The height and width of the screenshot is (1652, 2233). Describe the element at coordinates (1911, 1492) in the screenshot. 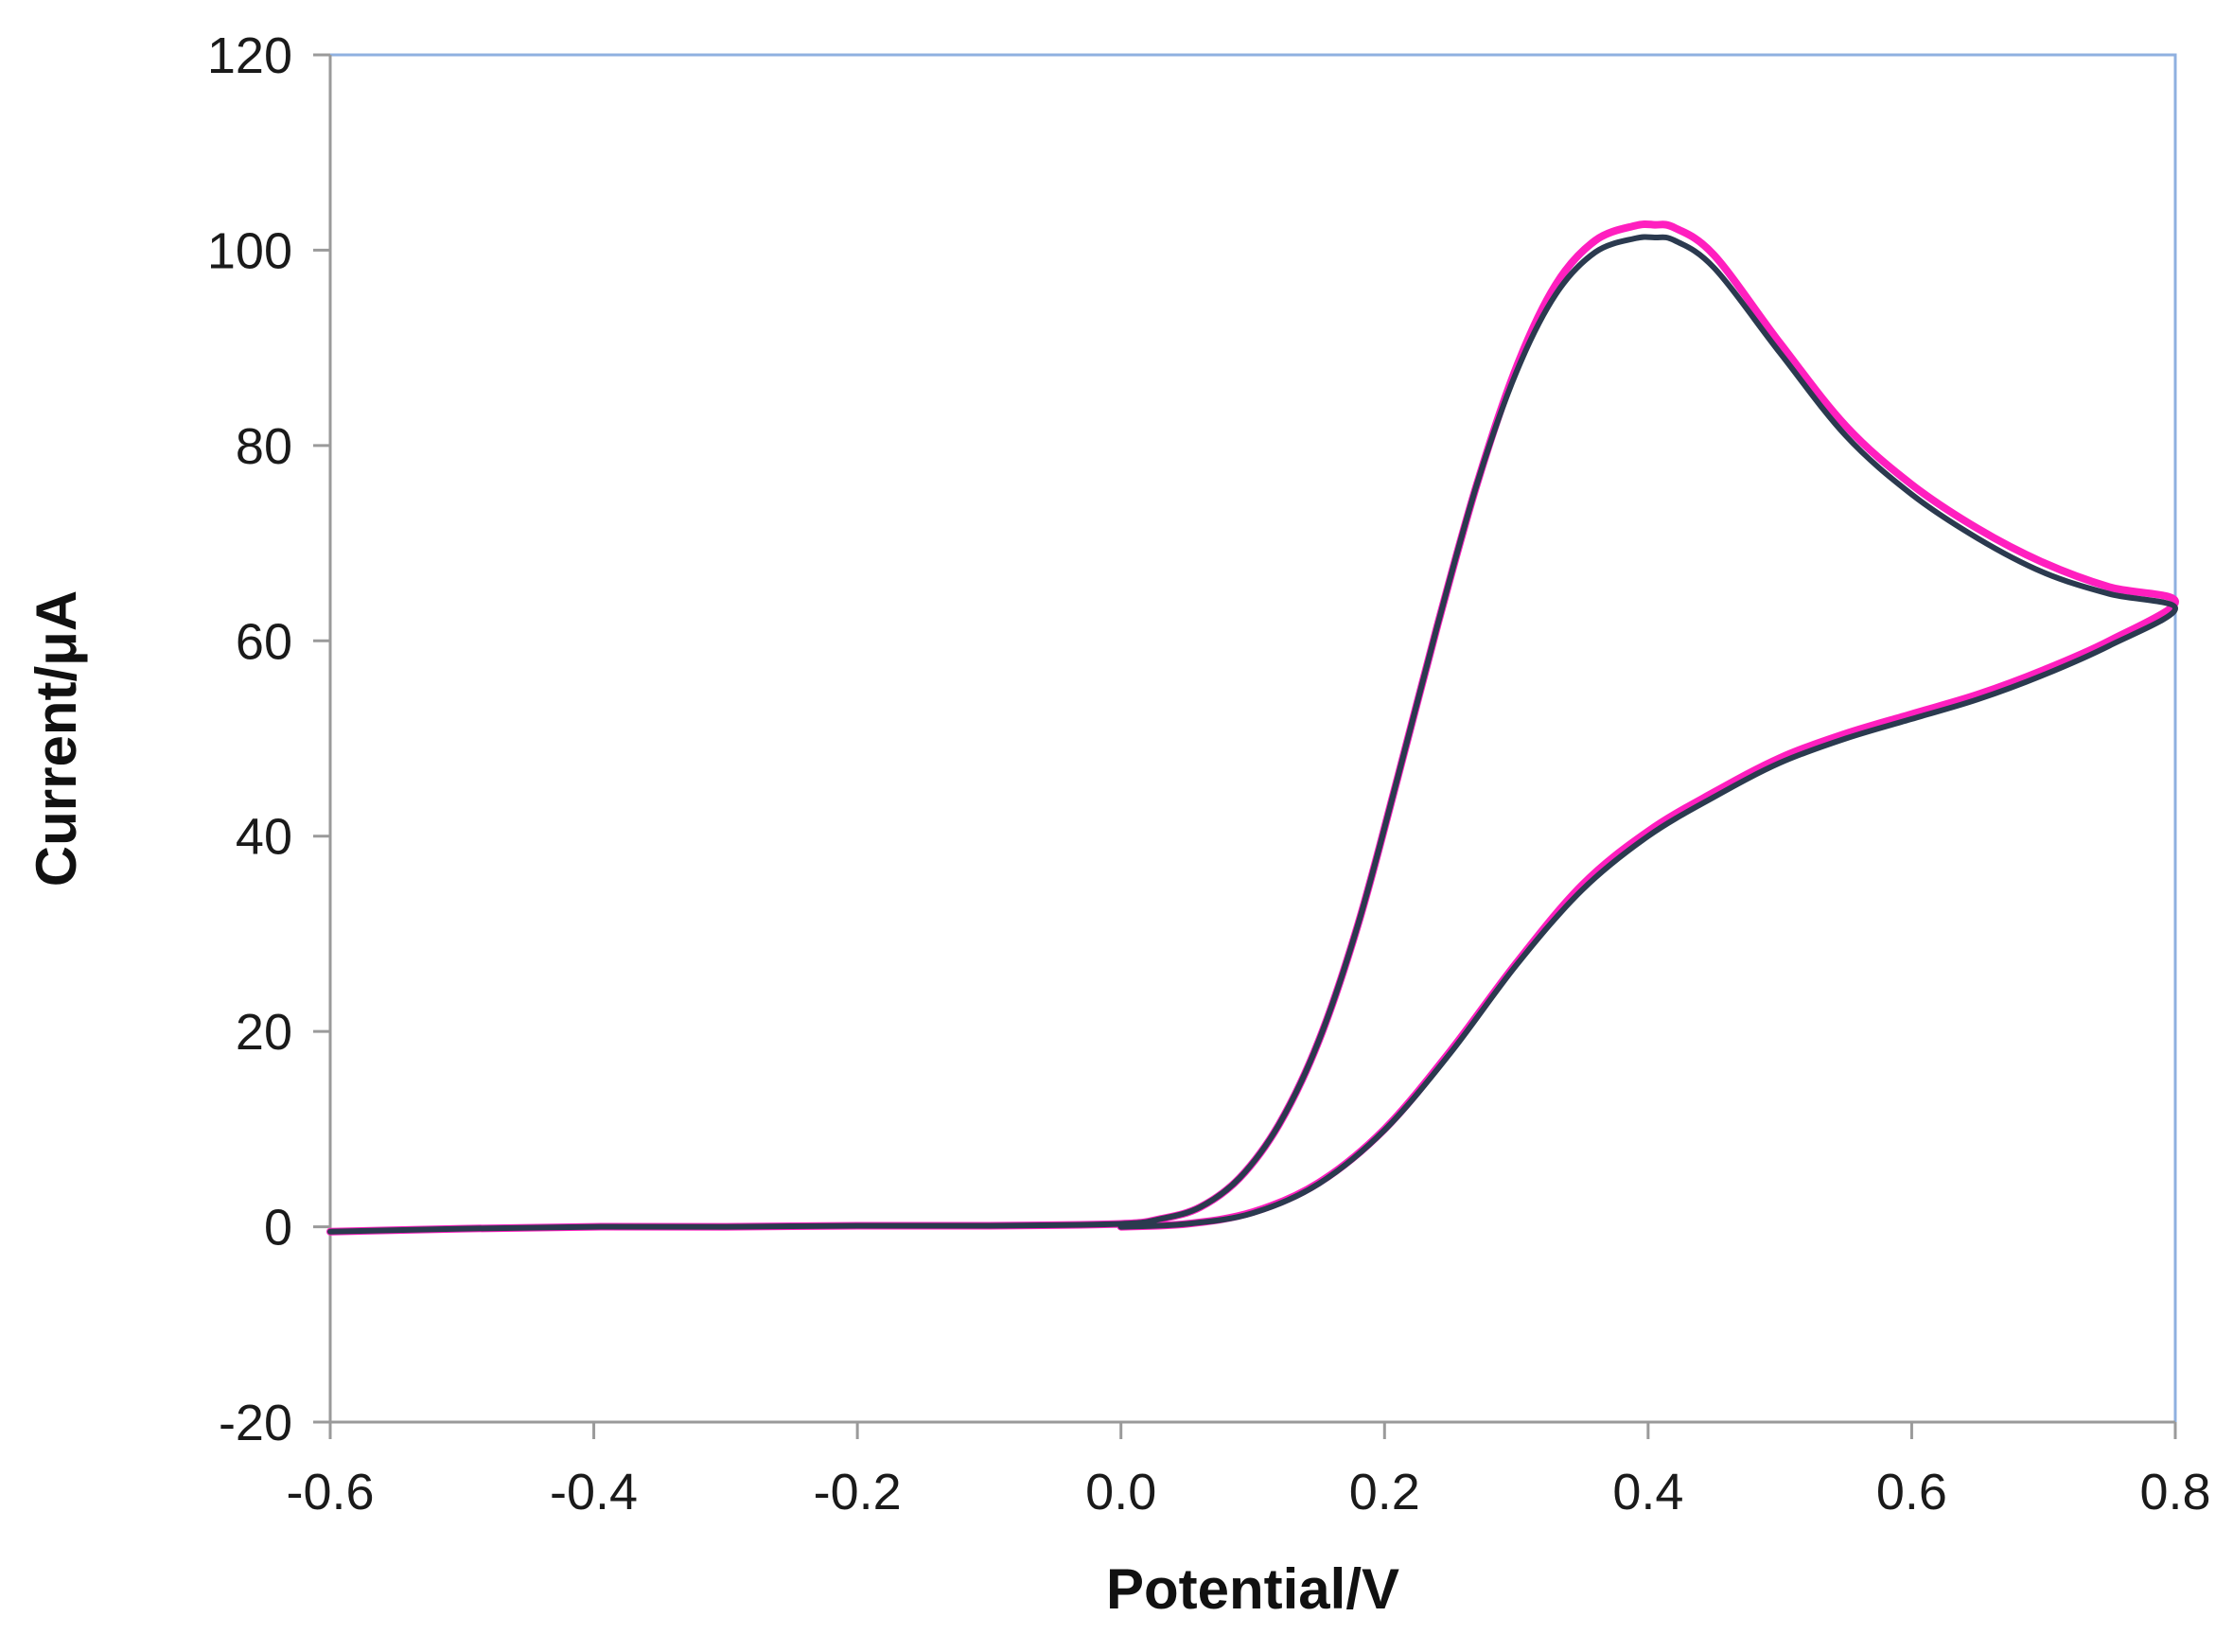

I see `x-tick-label: 0.6` at that location.